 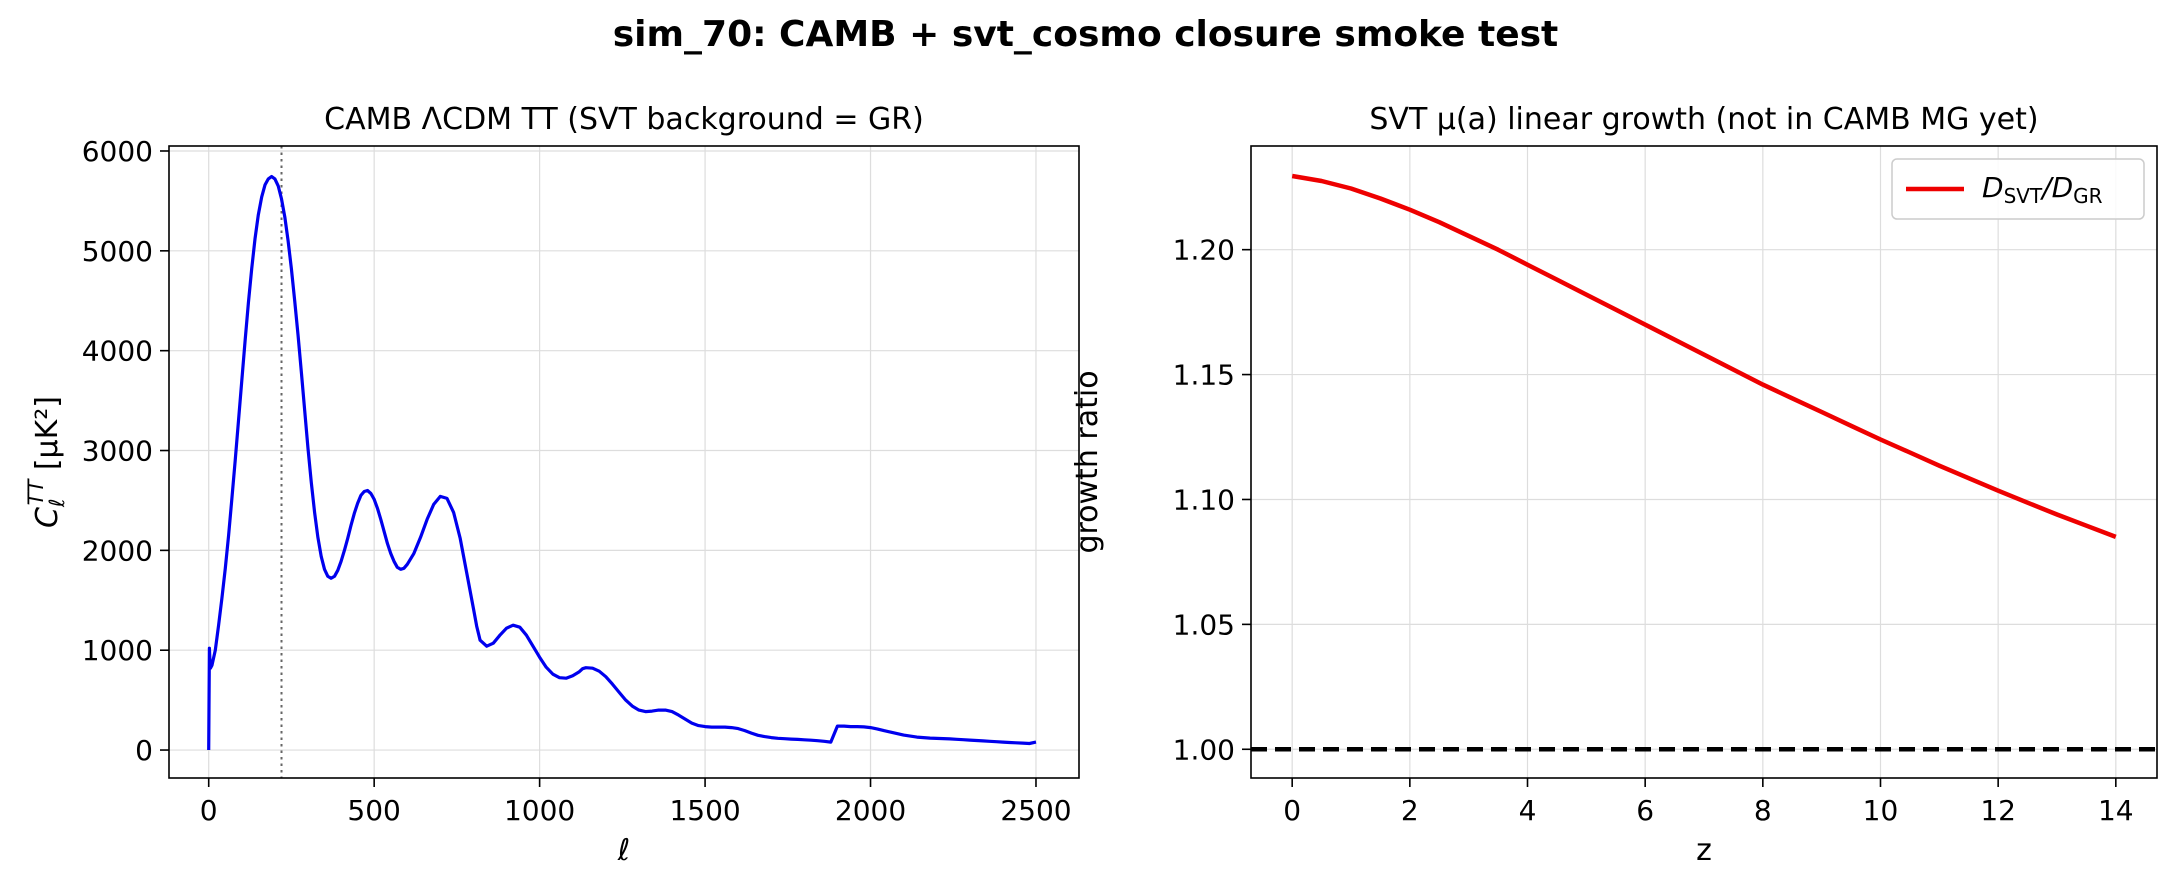 What do you see at coordinates (636, 802) in the screenshot?
I see `tt-x-ticks: 0 500 1000 1500 2000 2500` at bounding box center [636, 802].